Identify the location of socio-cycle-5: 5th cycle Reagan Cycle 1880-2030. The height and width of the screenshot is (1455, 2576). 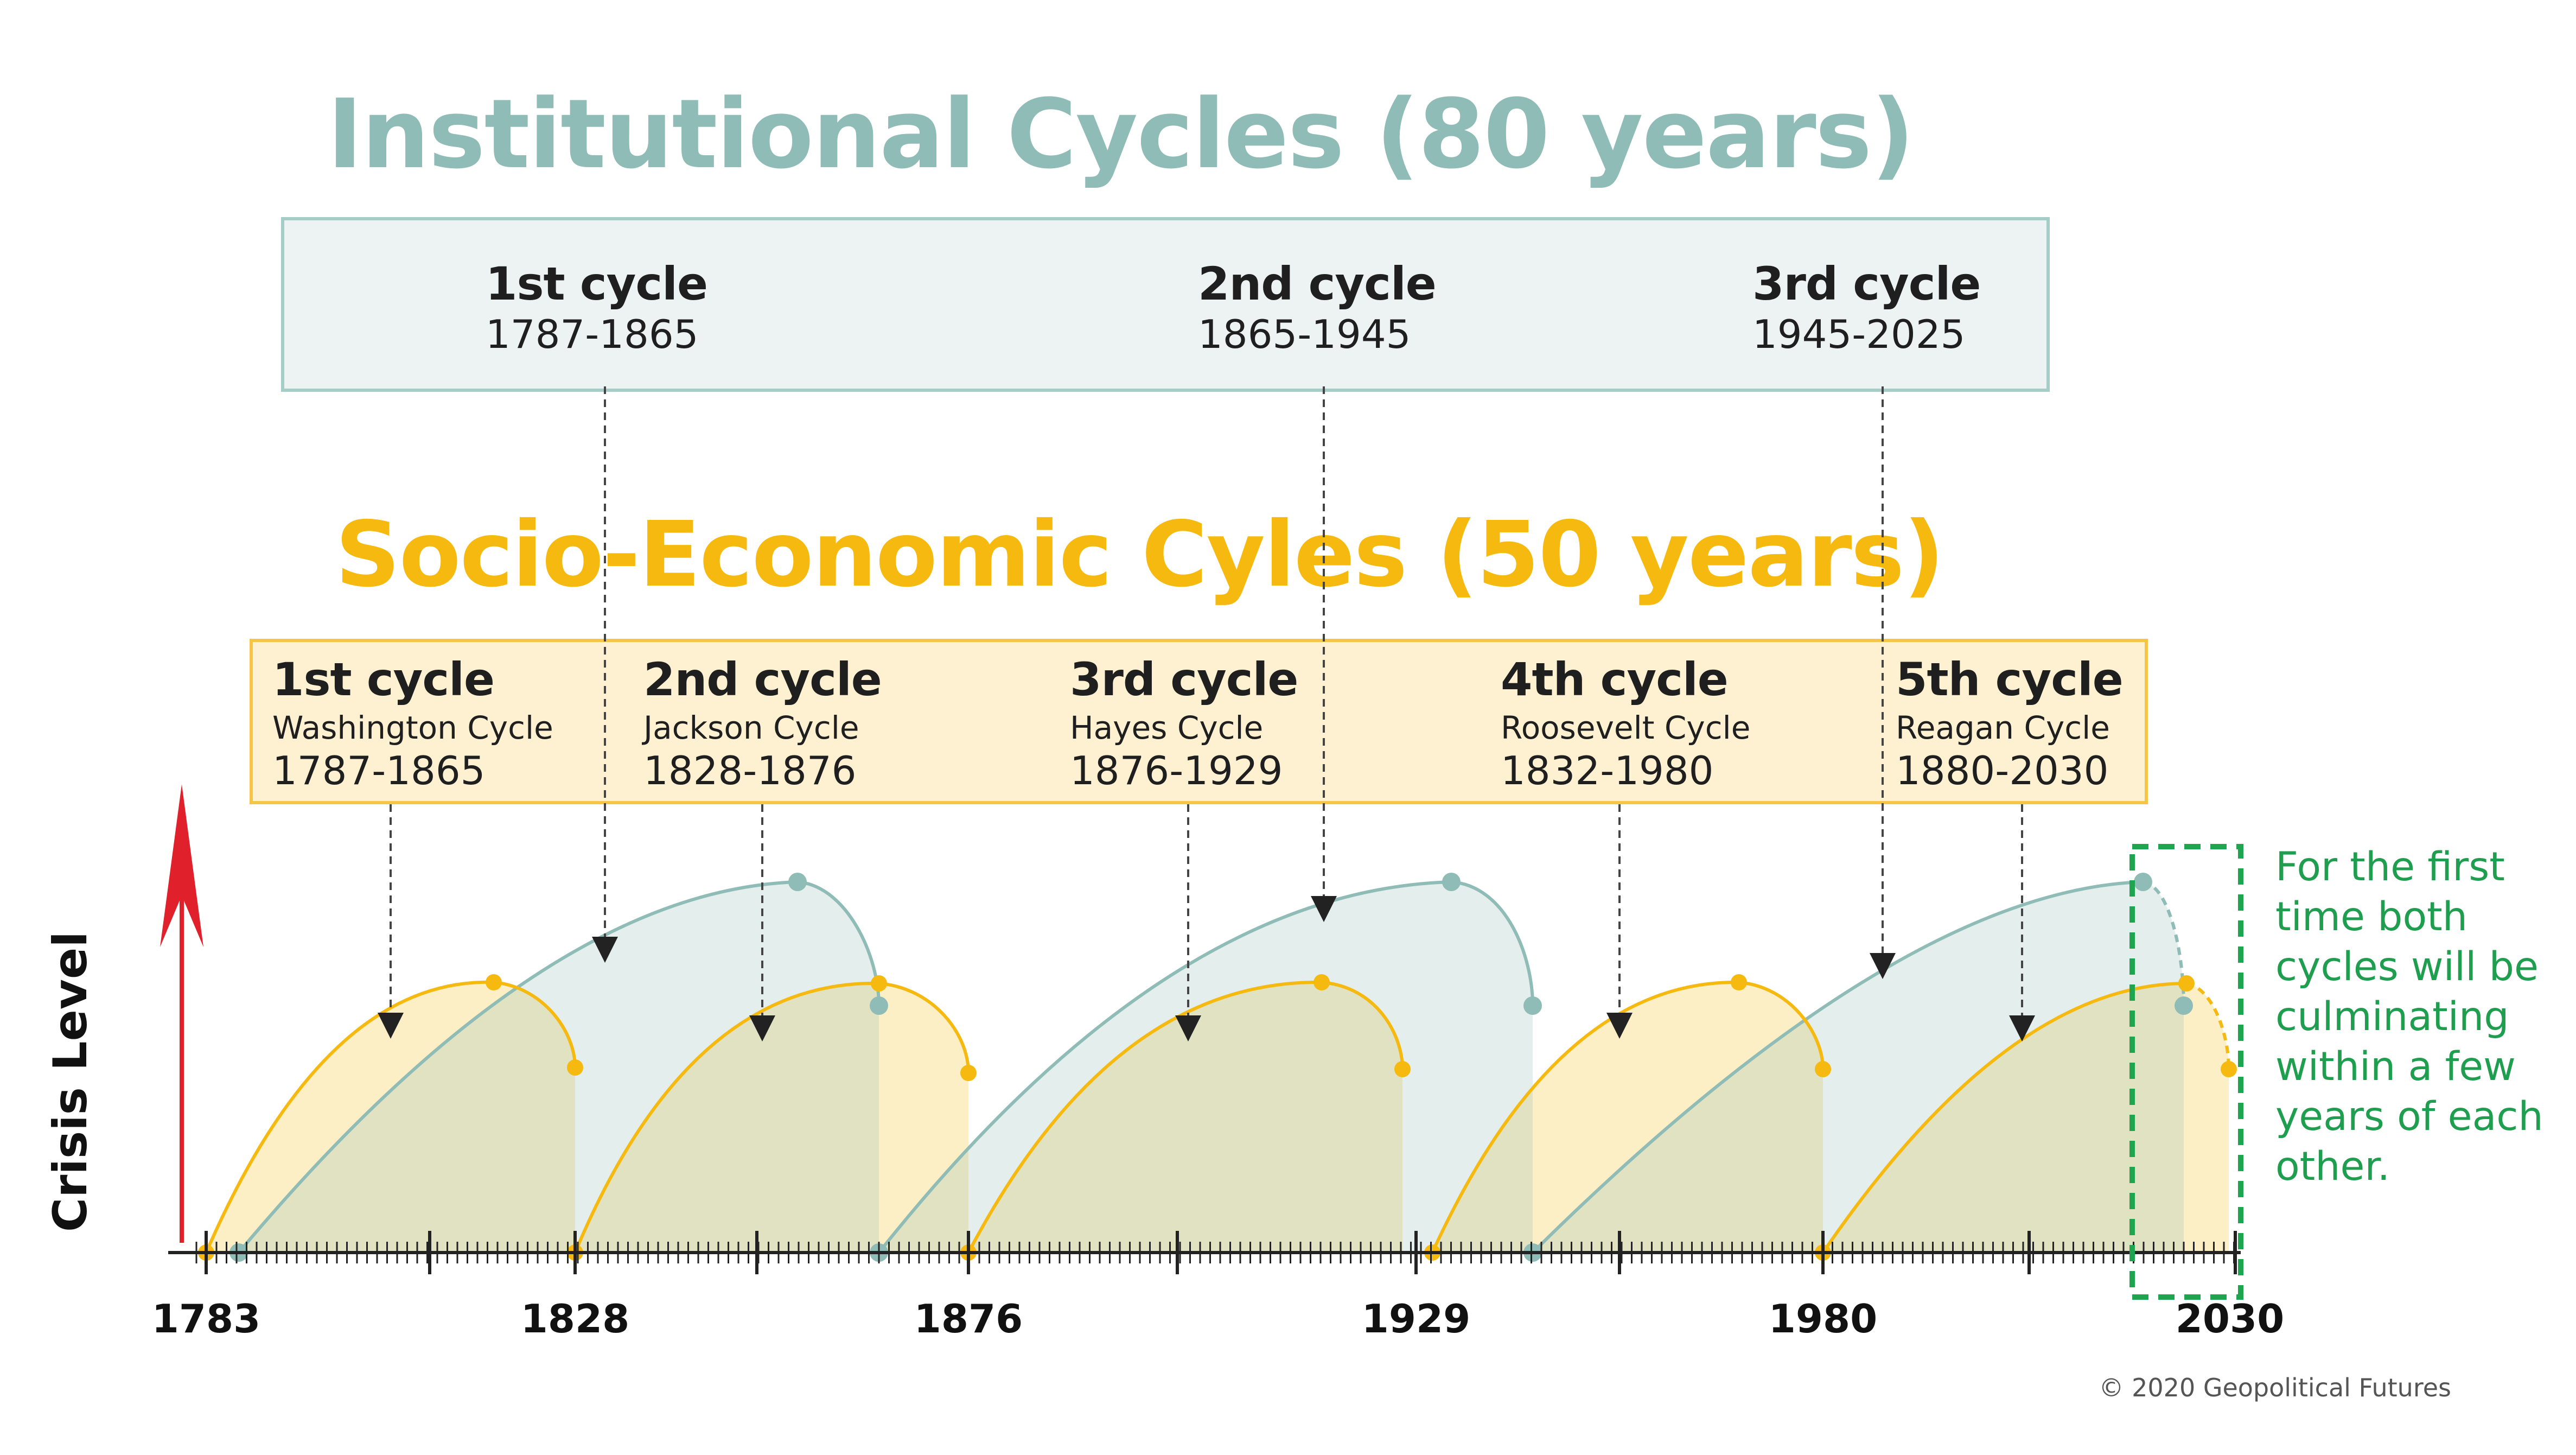
(2010, 723).